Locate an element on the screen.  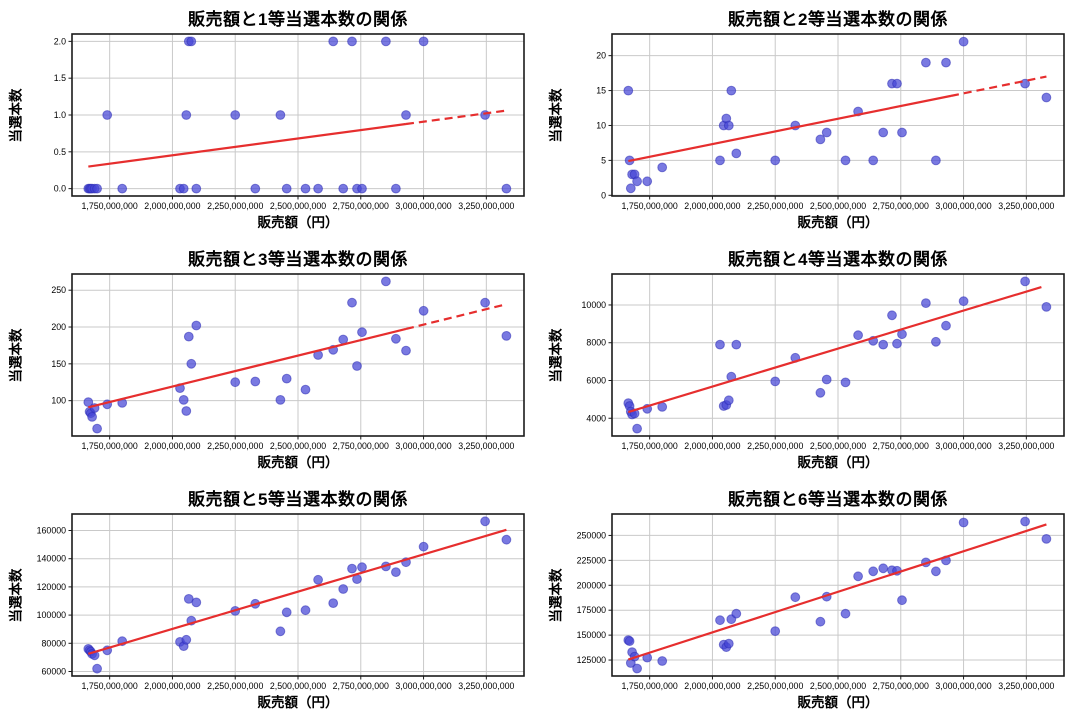
y-tick-label: 15 is located at coordinates (601, 91).